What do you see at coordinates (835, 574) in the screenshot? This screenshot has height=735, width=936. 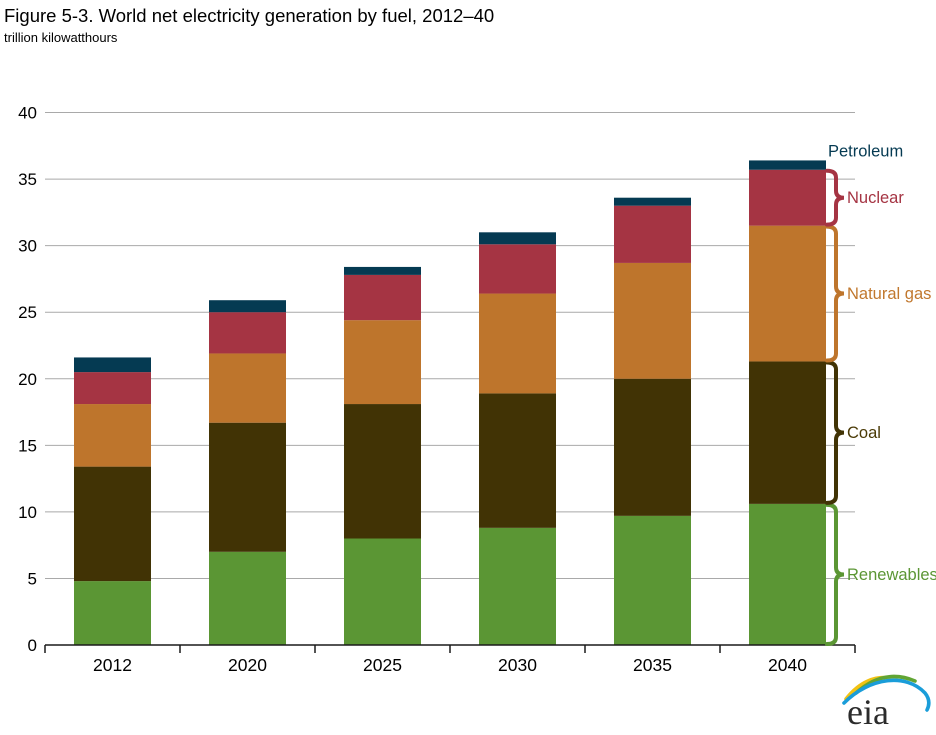 I see `brace-renewables` at bounding box center [835, 574].